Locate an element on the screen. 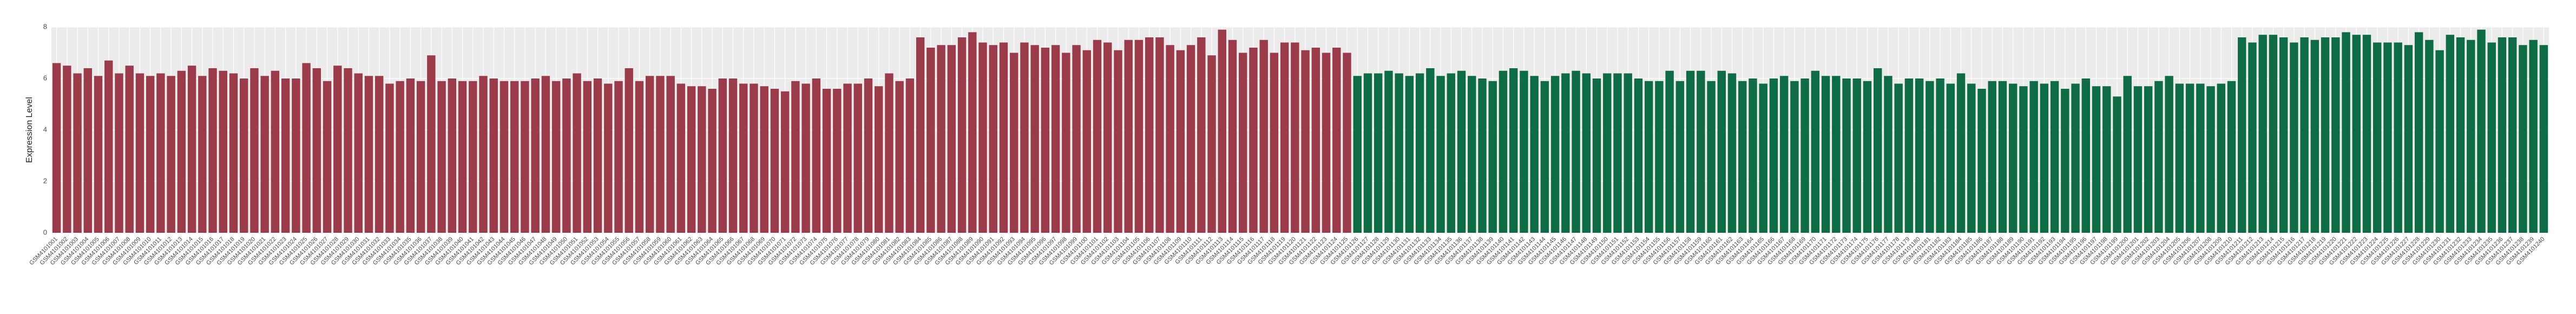 The width and height of the screenshot is (2576, 314). y-tick-label: 2 is located at coordinates (45, 180).